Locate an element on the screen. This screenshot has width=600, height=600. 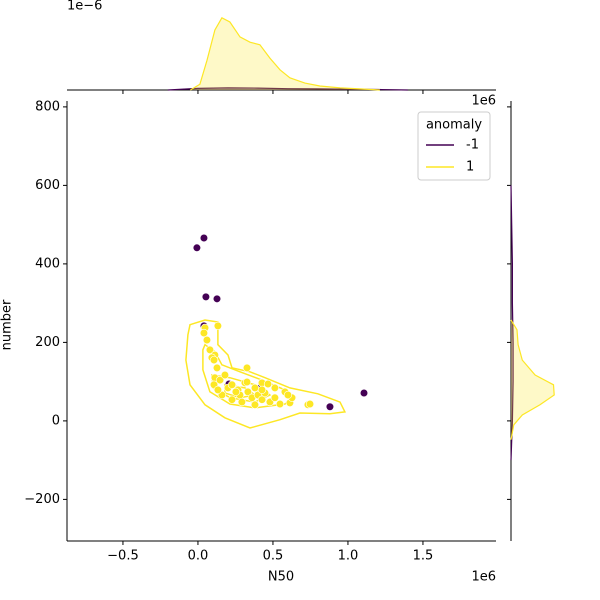
marginal-x-area is located at coordinates (285, 53).